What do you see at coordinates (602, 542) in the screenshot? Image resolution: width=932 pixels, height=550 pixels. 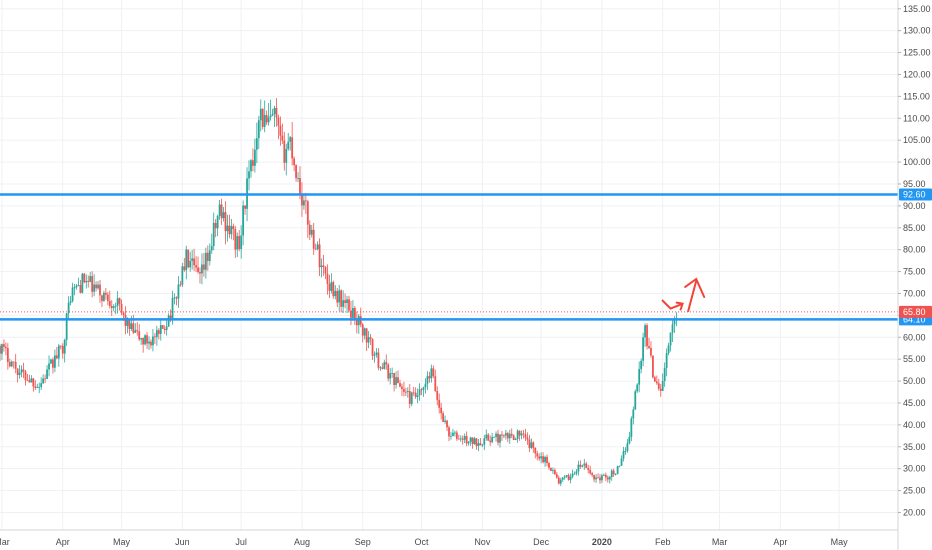 I see `time-tick-label: 2020` at bounding box center [602, 542].